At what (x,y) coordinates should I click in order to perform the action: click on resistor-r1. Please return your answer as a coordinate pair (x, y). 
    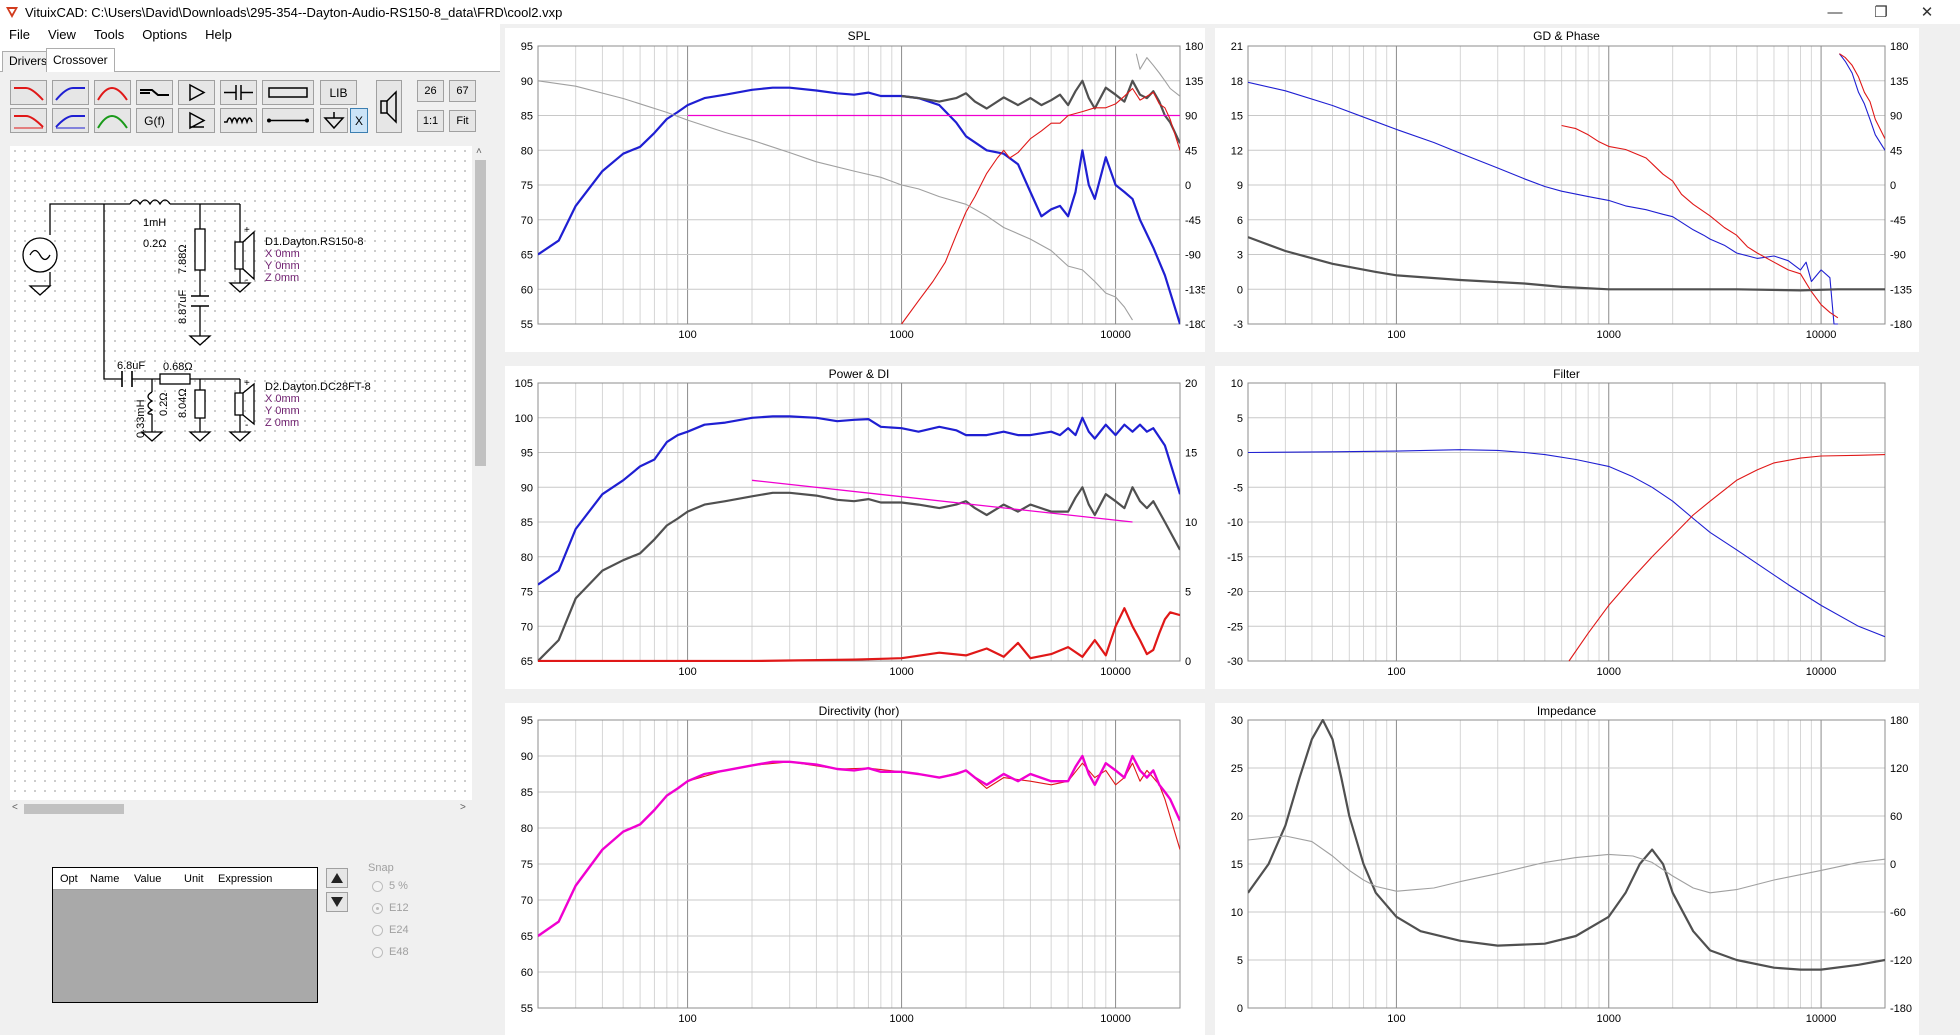
    Looking at the image, I should click on (200, 249).